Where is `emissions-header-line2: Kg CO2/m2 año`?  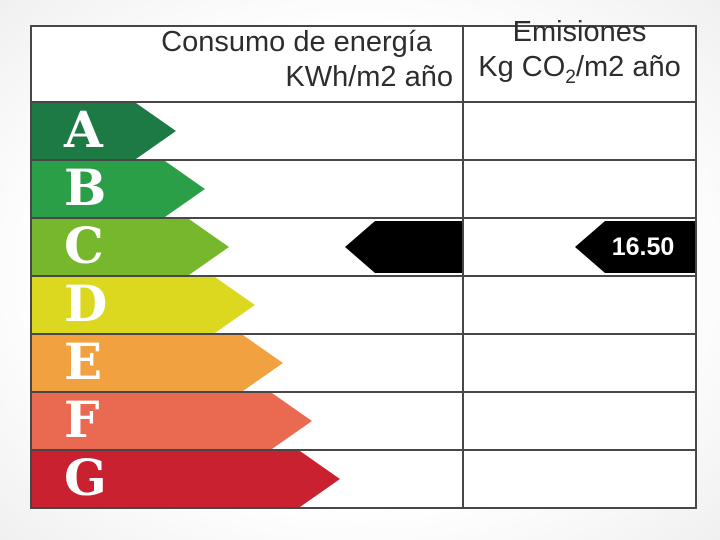 emissions-header-line2: Kg CO2/m2 año is located at coordinates (579, 69).